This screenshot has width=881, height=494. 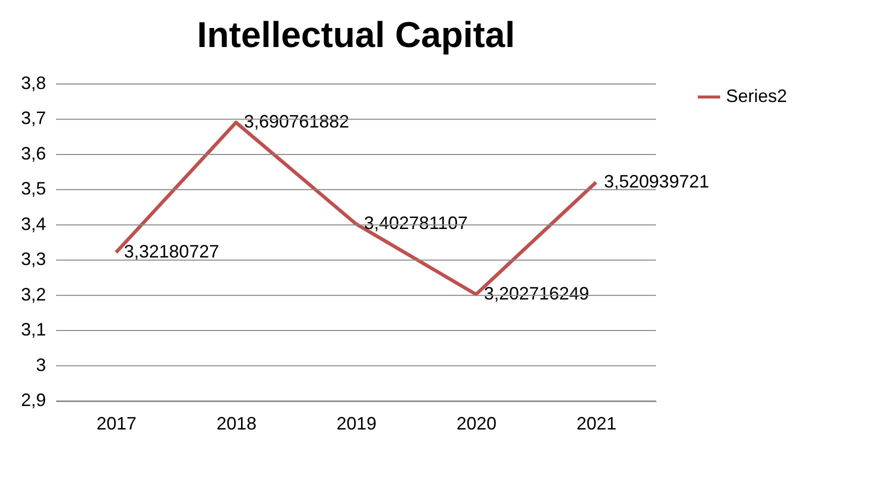 I want to click on x-tick-label: 2018, so click(x=236, y=424).